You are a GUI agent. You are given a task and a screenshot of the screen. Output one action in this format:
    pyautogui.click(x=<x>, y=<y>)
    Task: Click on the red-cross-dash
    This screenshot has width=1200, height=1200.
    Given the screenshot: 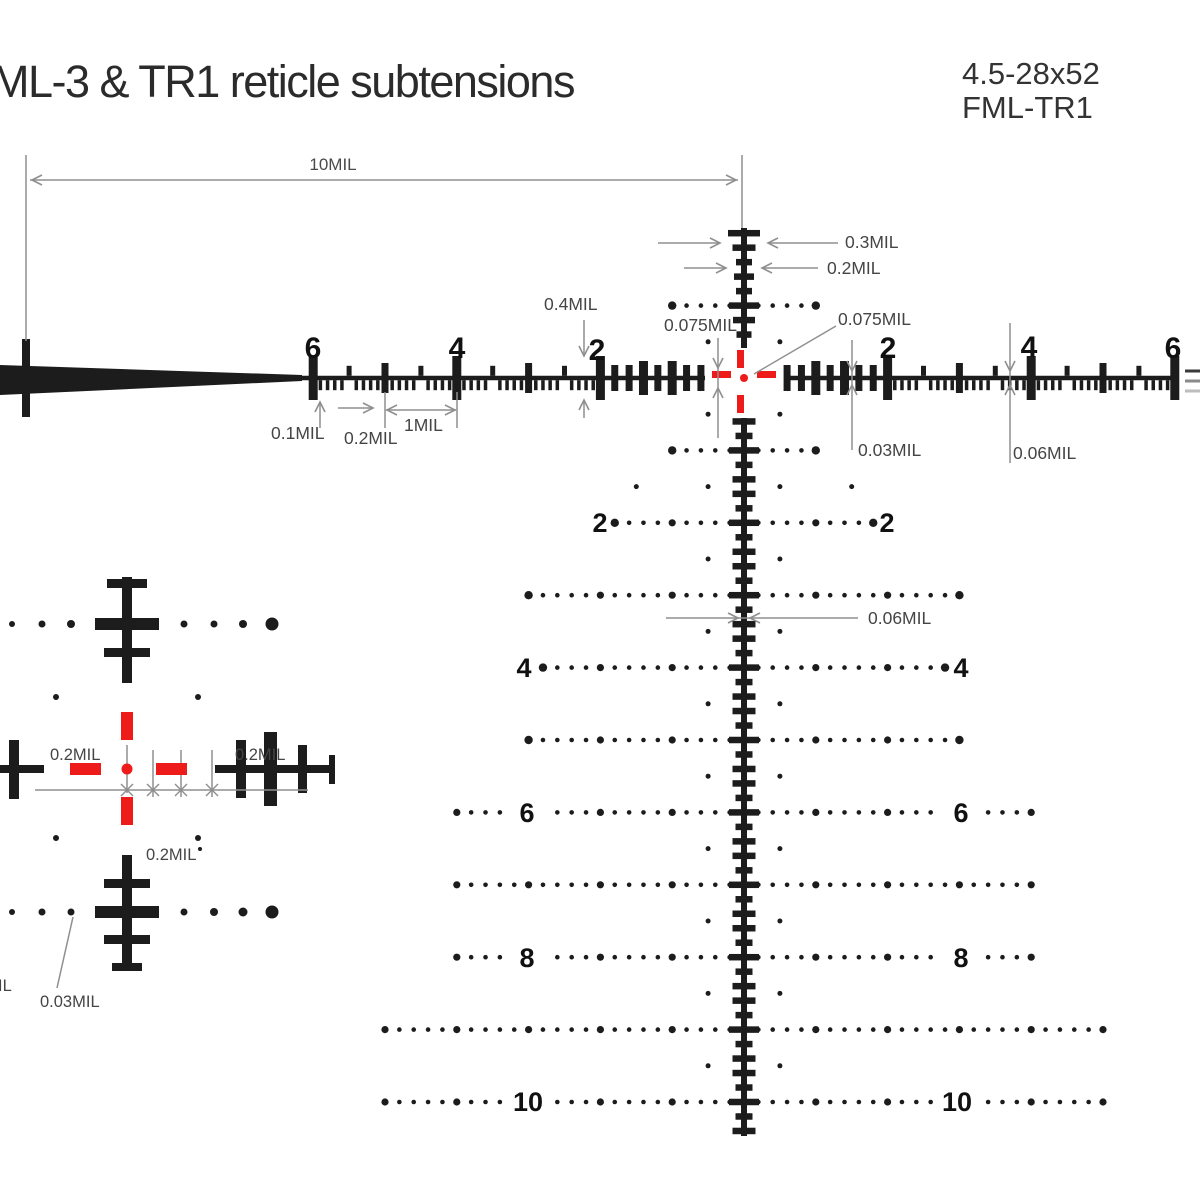 What is the action you would take?
    pyautogui.click(x=740, y=359)
    